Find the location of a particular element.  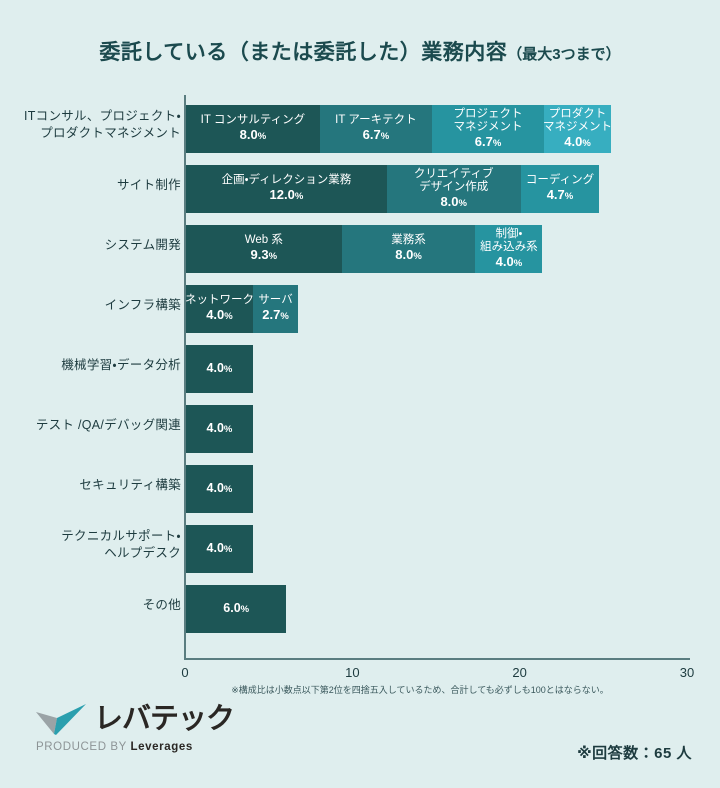

bar-segment: クリエイティブ デザイン作成 8.0% is located at coordinates (453, 189).